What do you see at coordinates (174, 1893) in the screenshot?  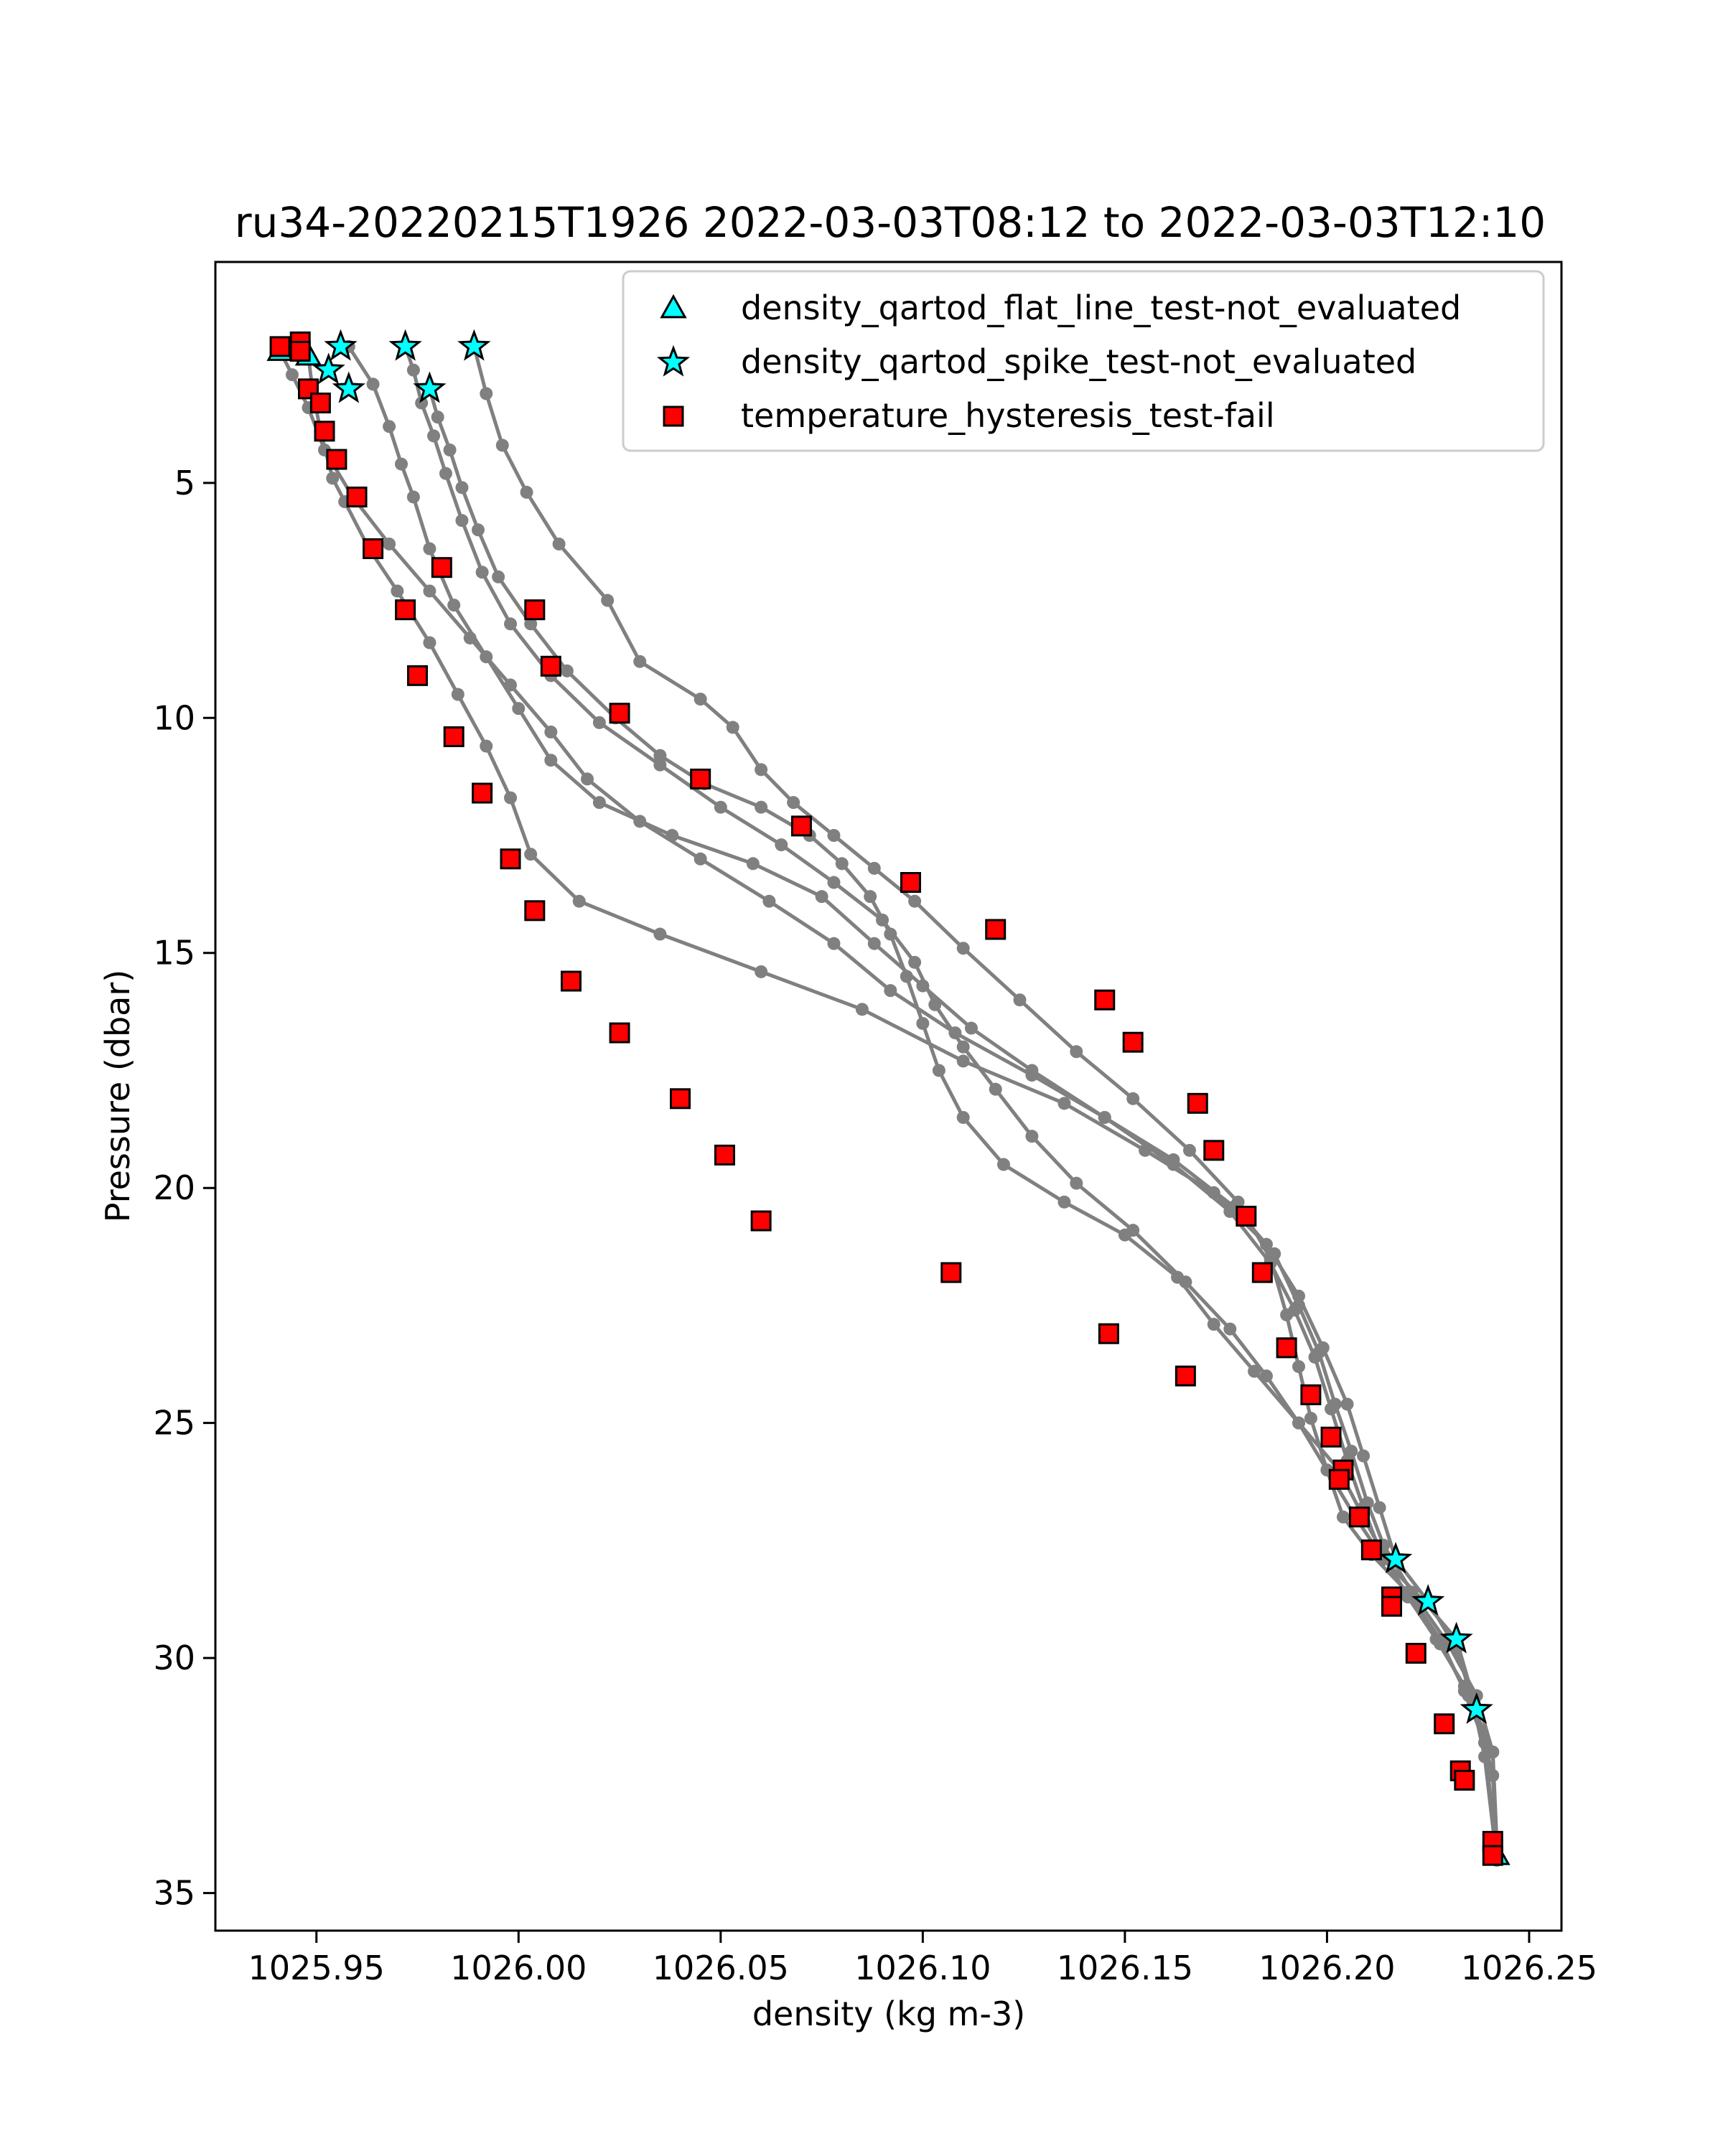 I see `y-tick-label: 35` at bounding box center [174, 1893].